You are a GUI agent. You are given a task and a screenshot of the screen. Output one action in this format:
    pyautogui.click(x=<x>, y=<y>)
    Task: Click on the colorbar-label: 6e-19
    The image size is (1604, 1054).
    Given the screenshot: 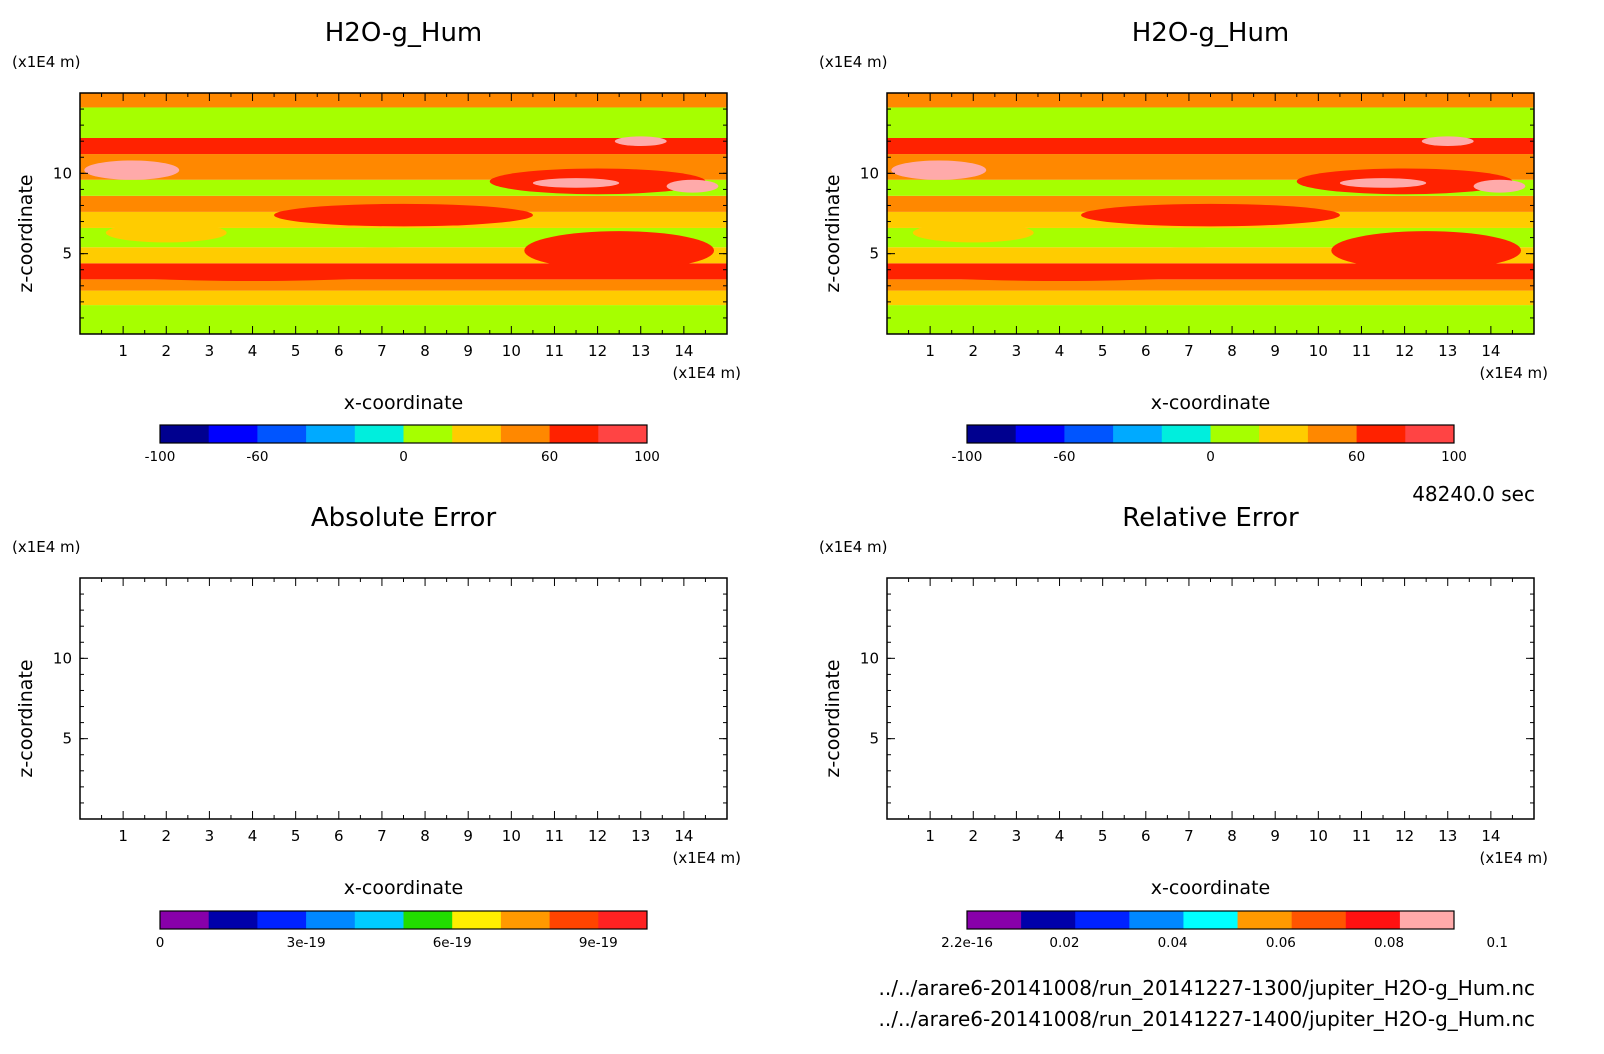 What is the action you would take?
    pyautogui.click(x=452, y=943)
    